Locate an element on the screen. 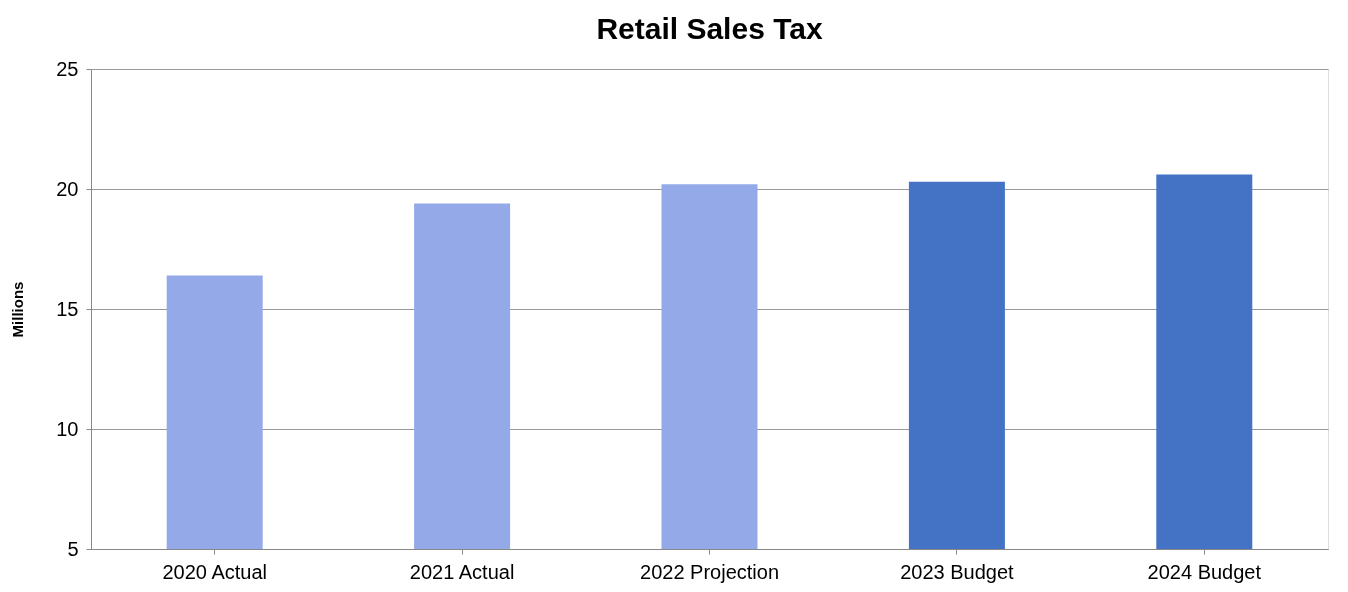 The width and height of the screenshot is (1348, 592). x-tick-label: 2020 Actual is located at coordinates (214, 571).